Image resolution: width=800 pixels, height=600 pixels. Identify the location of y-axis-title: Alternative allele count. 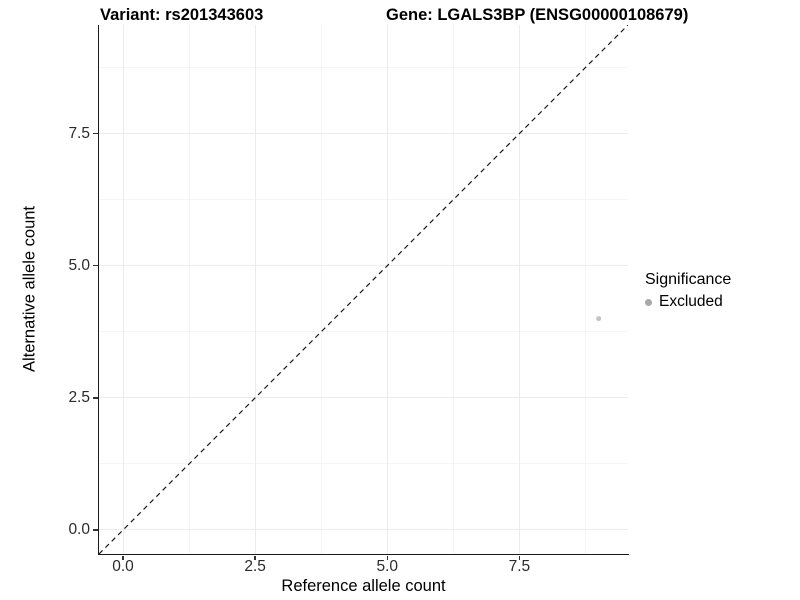
(29, 289).